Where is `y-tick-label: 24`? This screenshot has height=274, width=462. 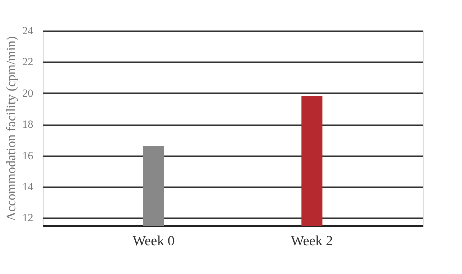
y-tick-label: 24 is located at coordinates (28, 32).